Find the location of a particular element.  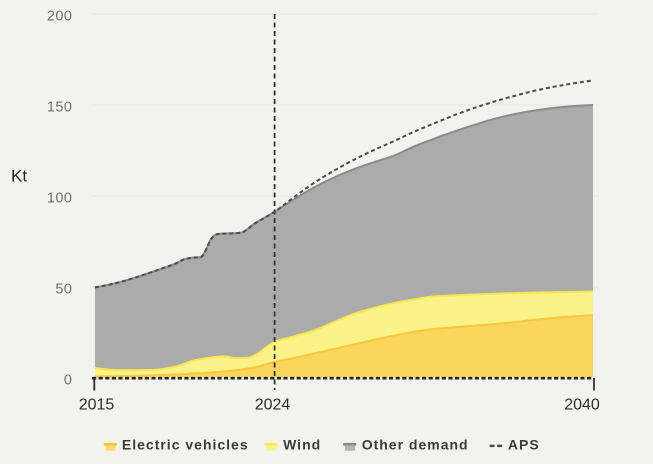

svg-text: 50 is located at coordinates (63, 289).